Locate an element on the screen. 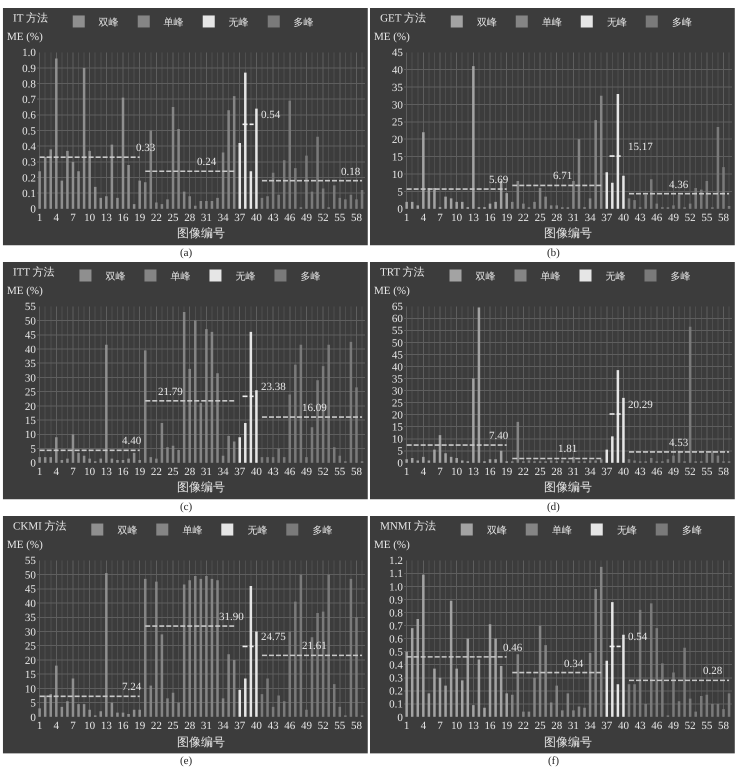 The width and height of the screenshot is (737, 781). x-tick-label: 22 is located at coordinates (523, 218).